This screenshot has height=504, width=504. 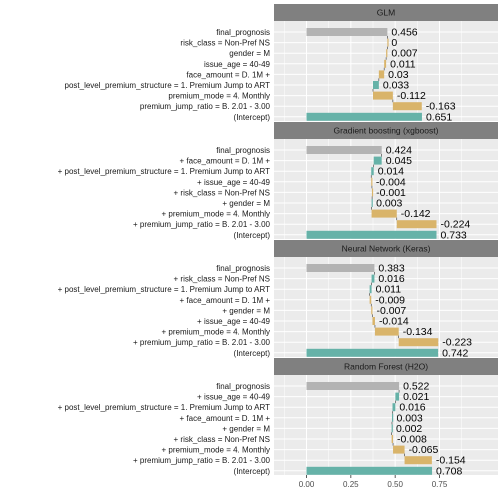 I want to click on row-label-2-7: + premium_mode = 4. Monthly, so click(x=216, y=214).